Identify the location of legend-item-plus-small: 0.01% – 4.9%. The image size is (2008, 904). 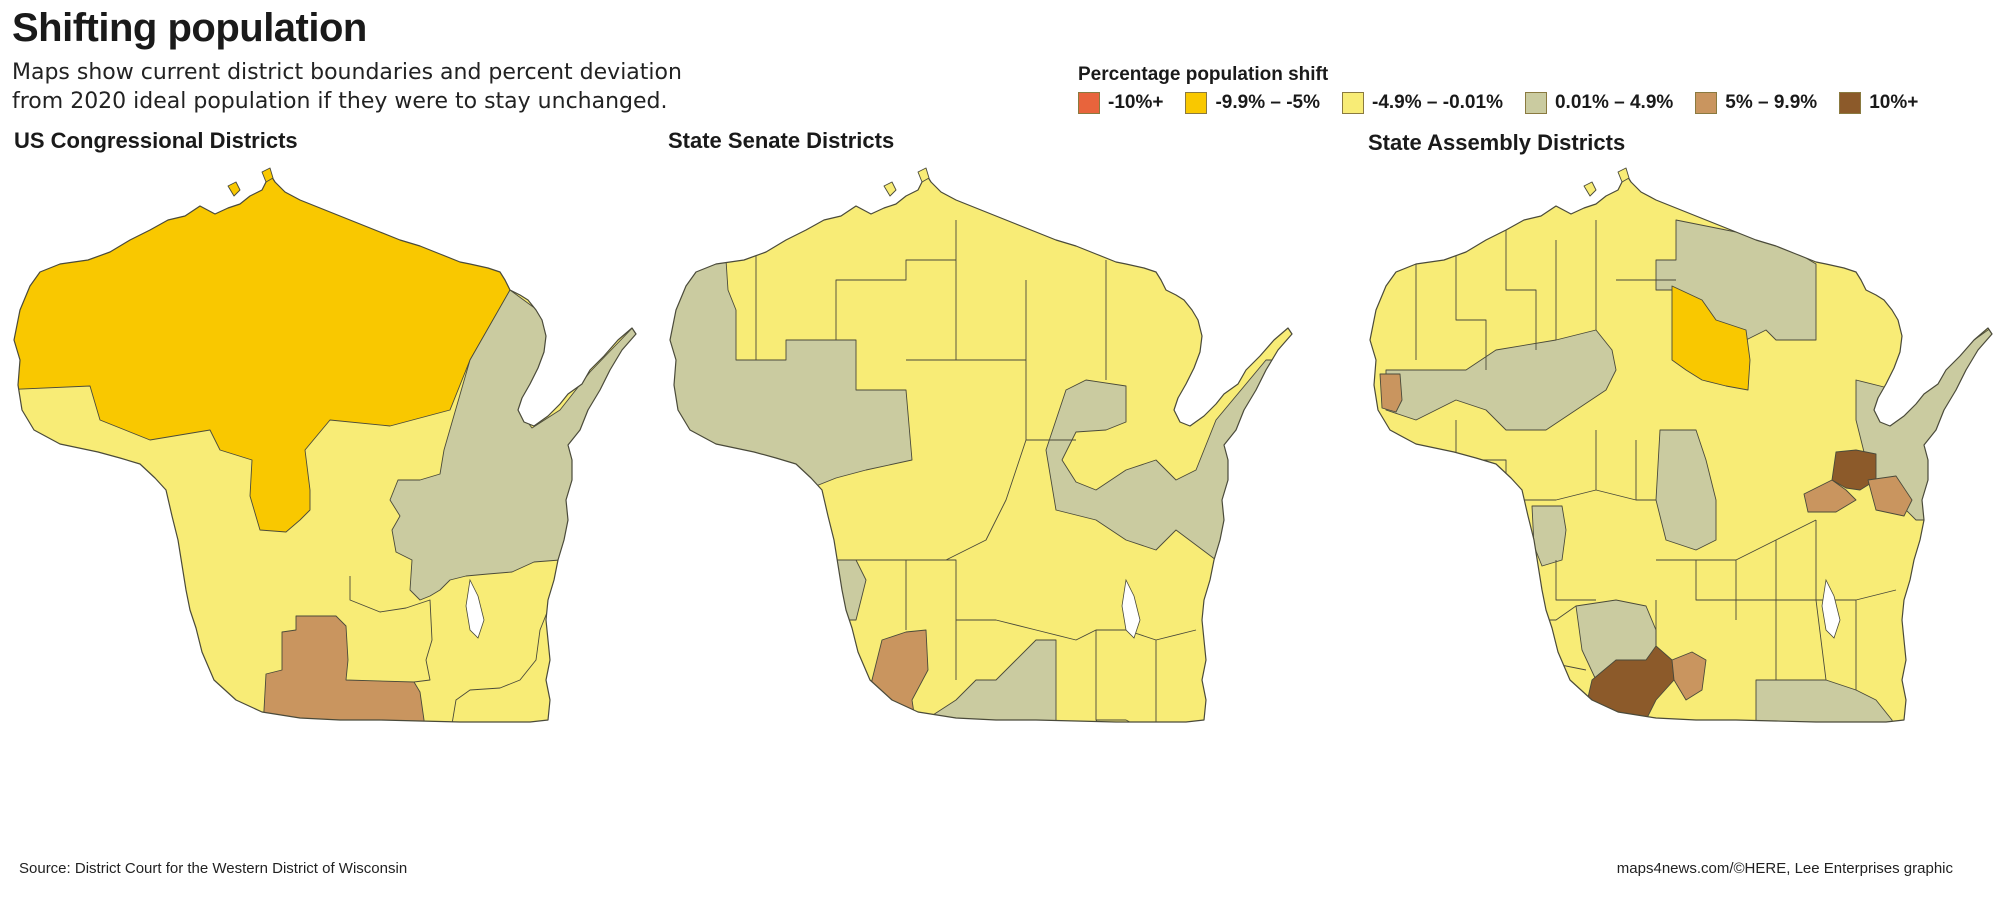
(1599, 103).